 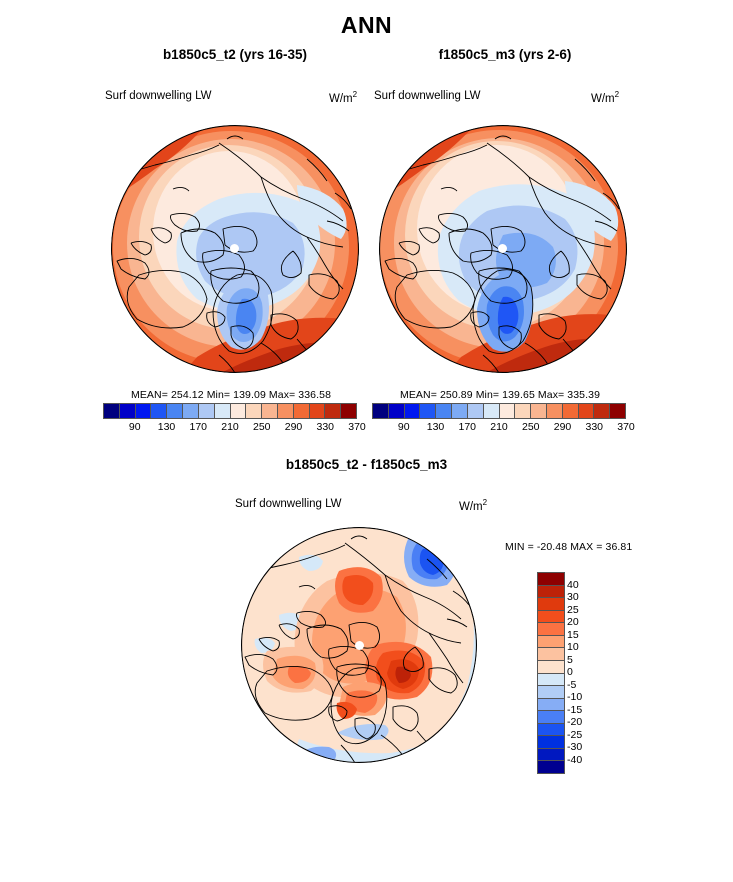 What do you see at coordinates (355, 94) in the screenshot?
I see `panel-1-unit-exponent: 2` at bounding box center [355, 94].